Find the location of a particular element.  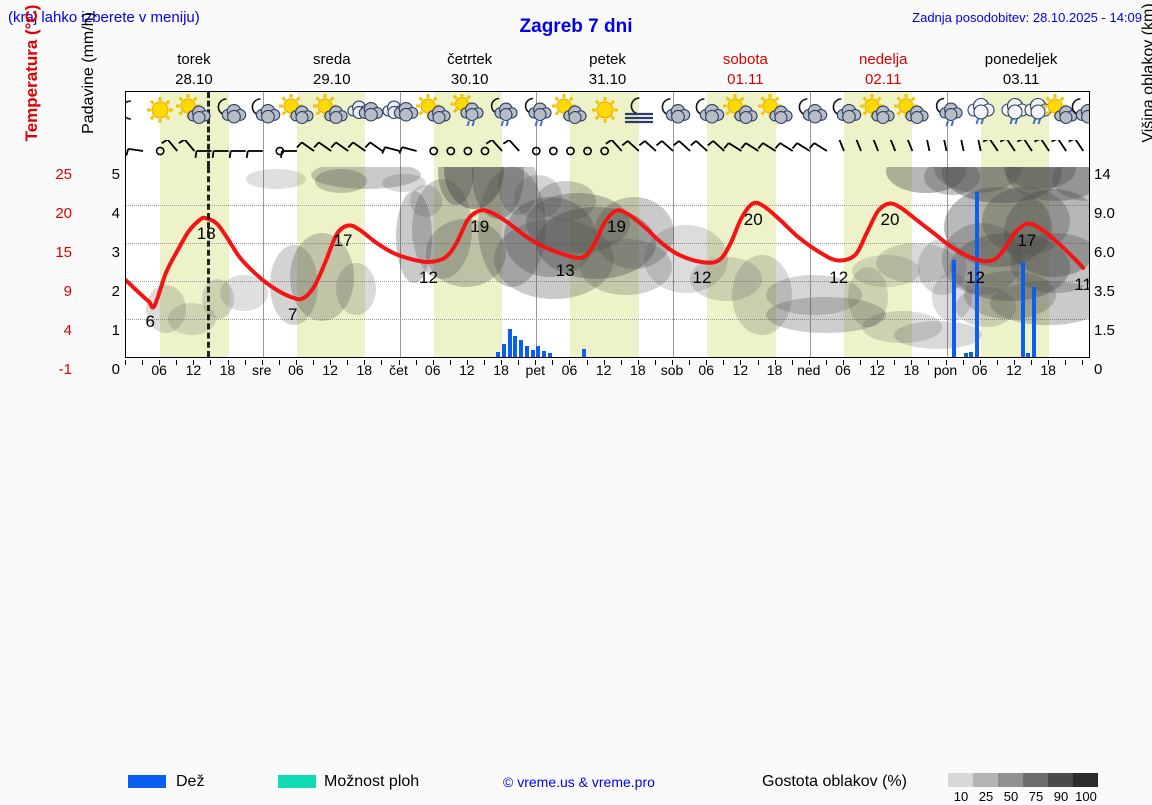

temp-label-3: 17 is located at coordinates (343, 241).